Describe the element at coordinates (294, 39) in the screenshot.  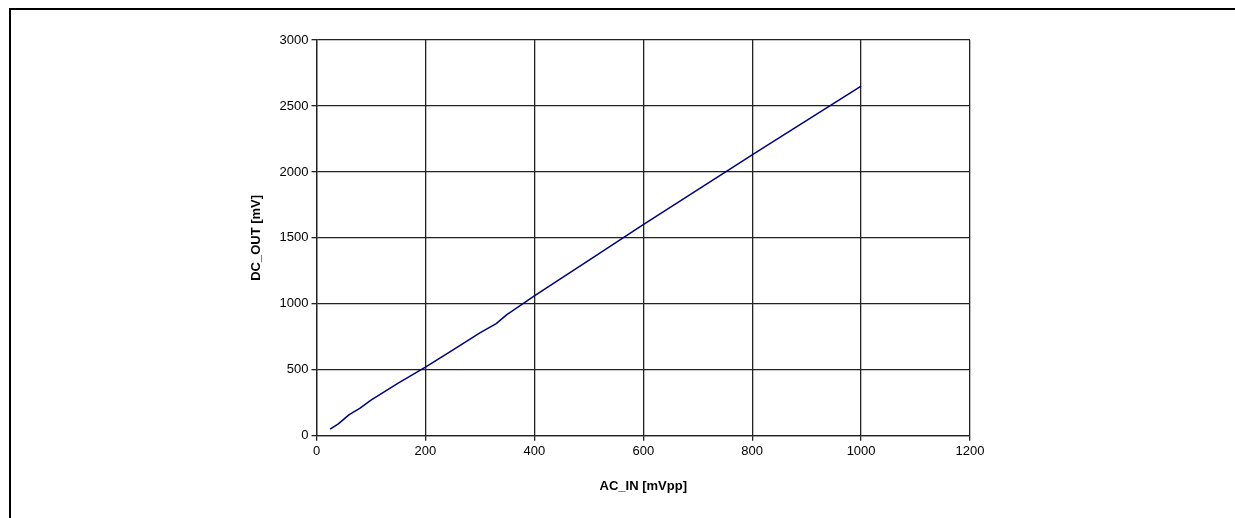
I see `y-tick-label: 3000` at that location.